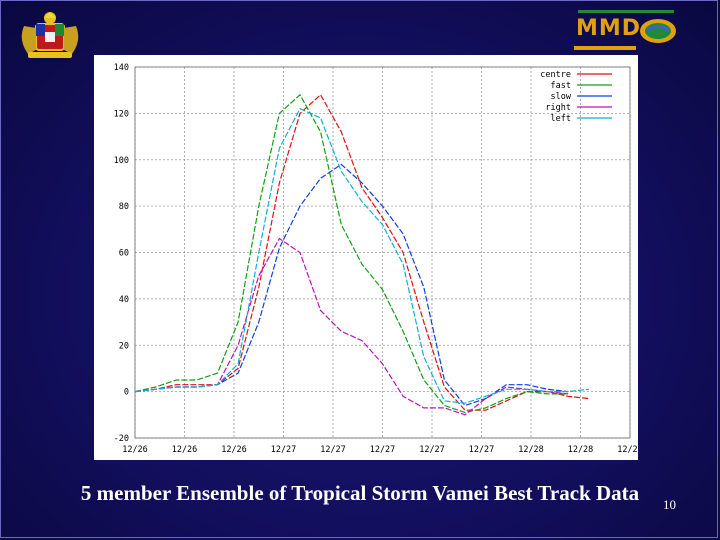 This screenshot has height=540, width=720. Describe the element at coordinates (561, 97) in the screenshot. I see `legend-label-slow: slow` at that location.